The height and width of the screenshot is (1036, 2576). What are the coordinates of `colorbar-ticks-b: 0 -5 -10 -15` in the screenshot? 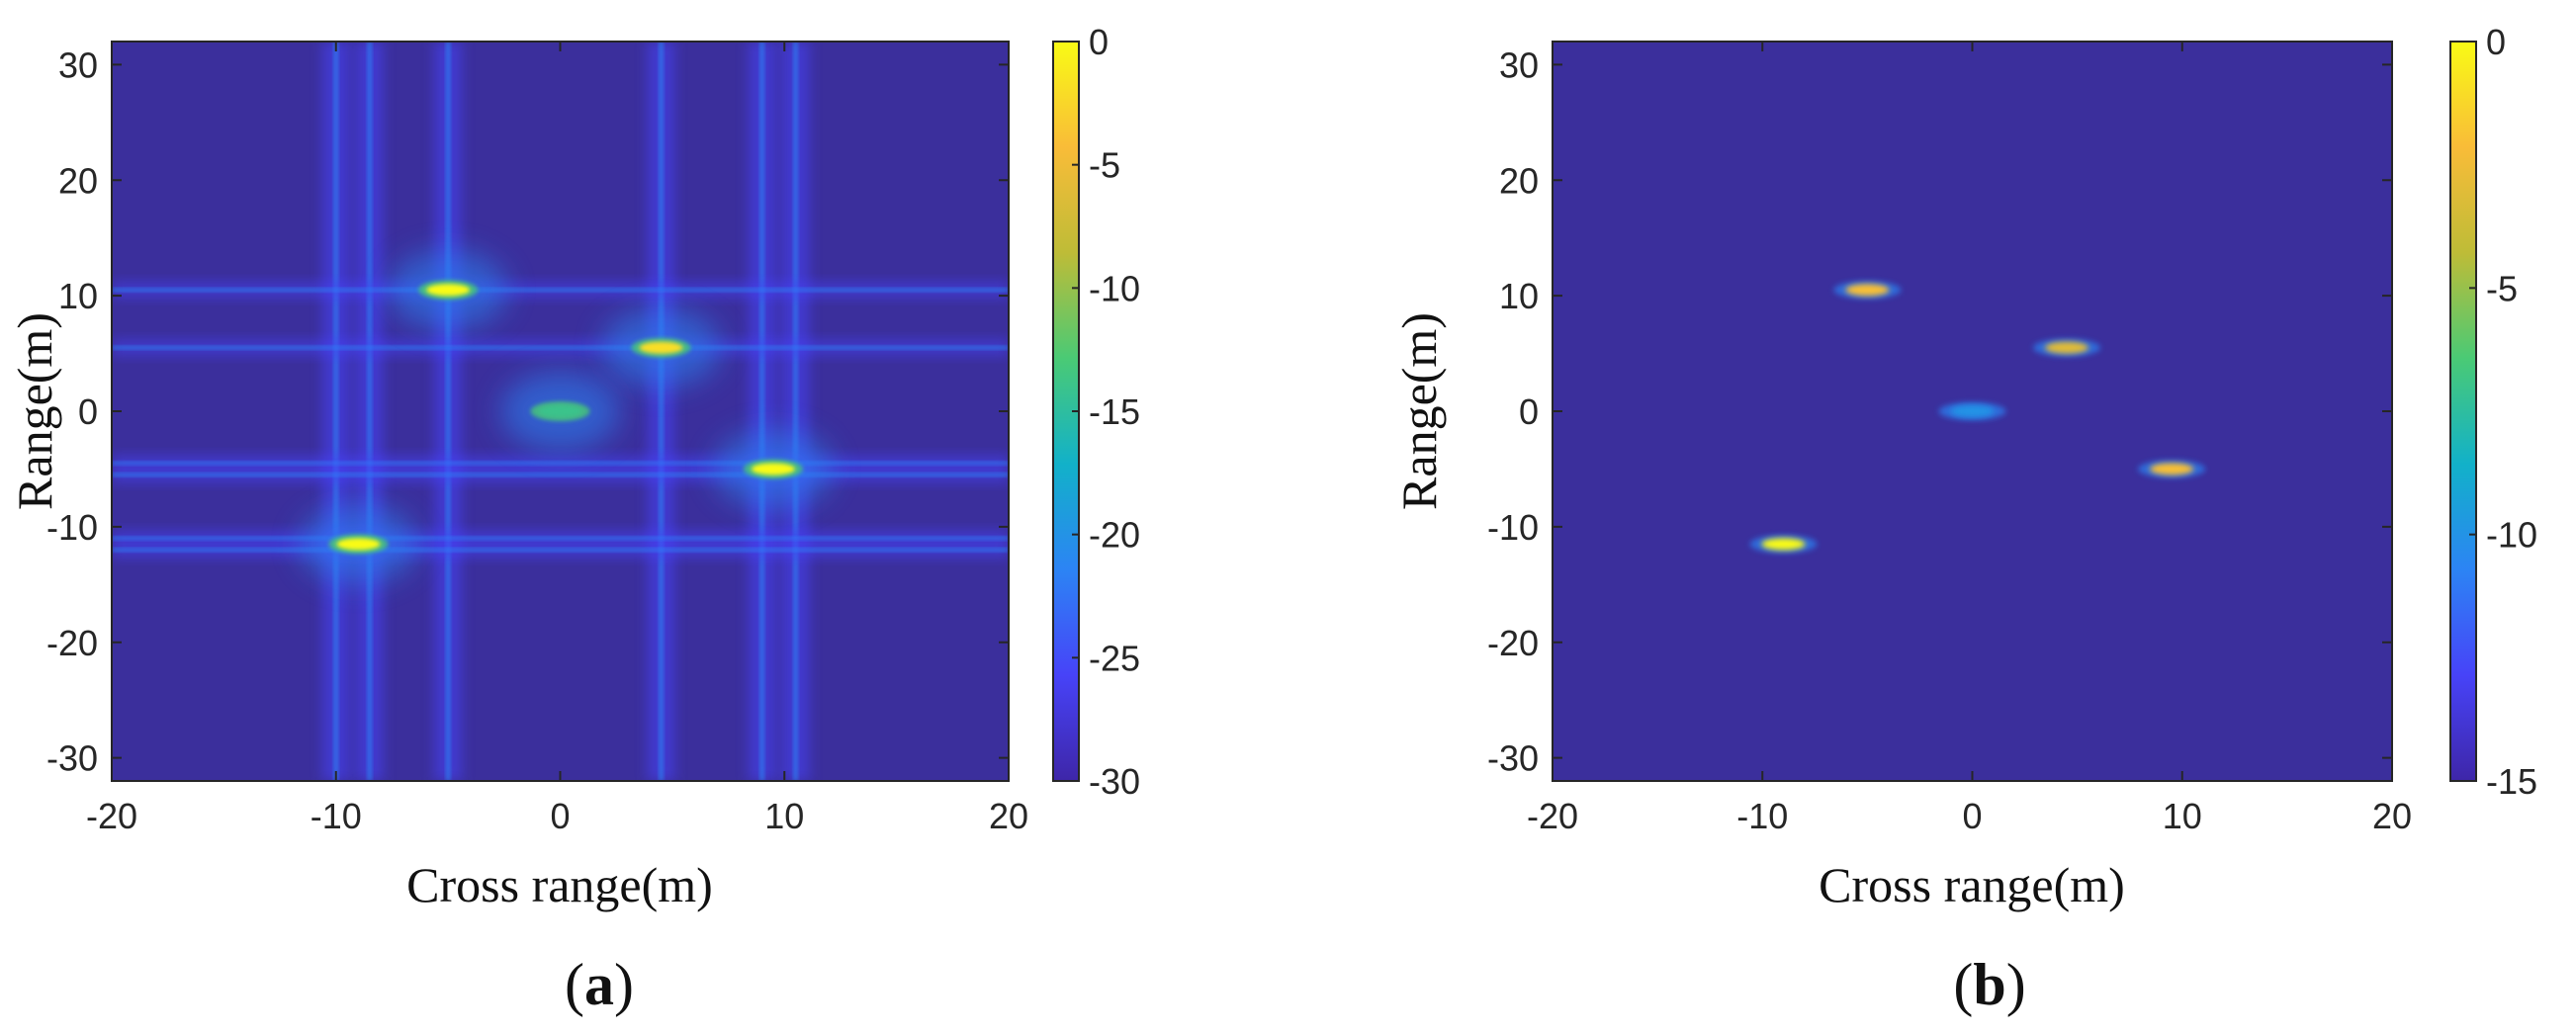 It's located at (2503, 412).